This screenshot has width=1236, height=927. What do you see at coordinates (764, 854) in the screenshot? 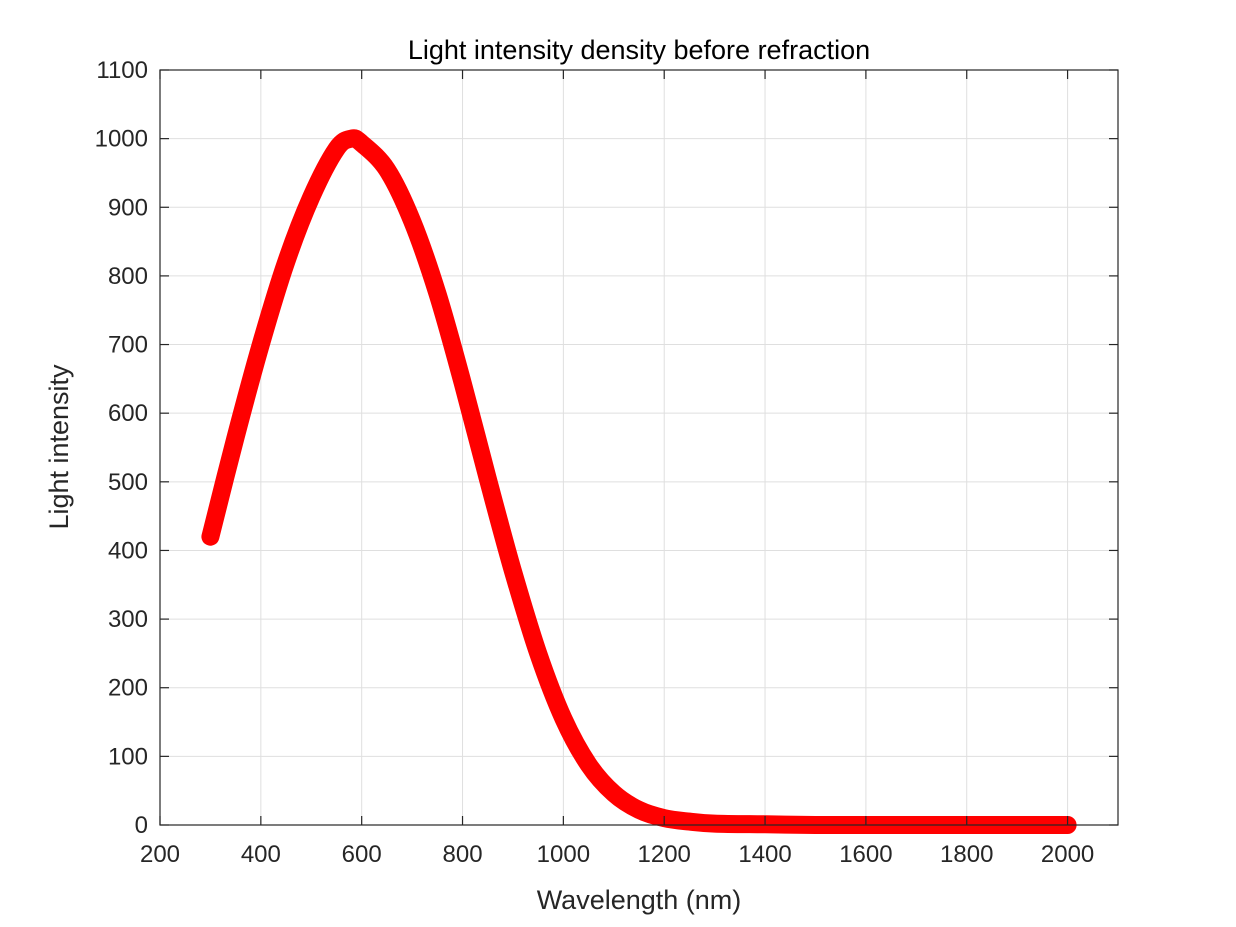
I see `x-tick-label: 1400` at bounding box center [764, 854].